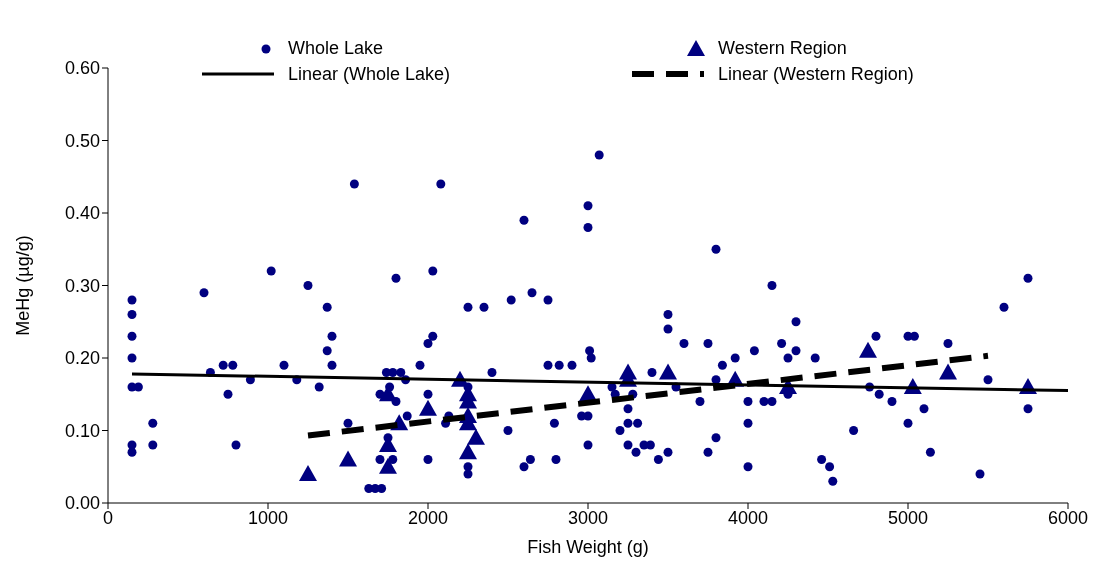 This screenshot has height=588, width=1109. I want to click on y-tick-label: 0.00, so click(82, 503).